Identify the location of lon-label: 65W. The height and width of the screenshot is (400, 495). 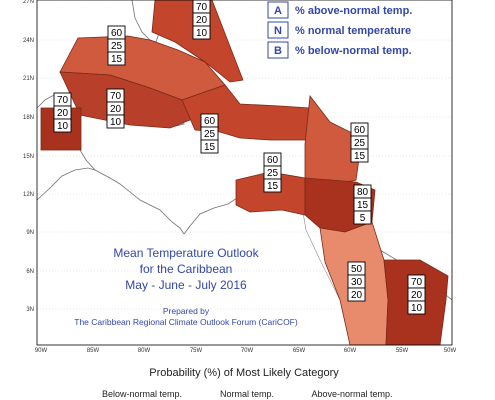
(299, 351).